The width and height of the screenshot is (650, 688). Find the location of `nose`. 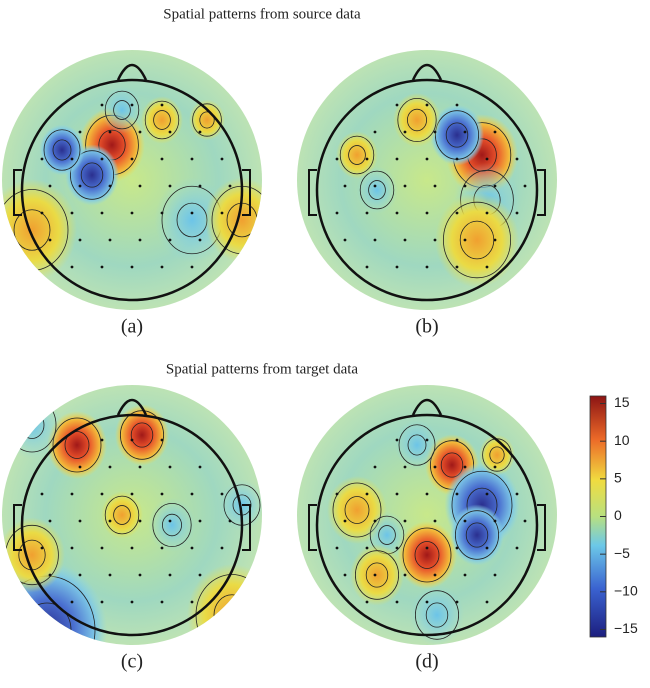

nose is located at coordinates (132, 407).